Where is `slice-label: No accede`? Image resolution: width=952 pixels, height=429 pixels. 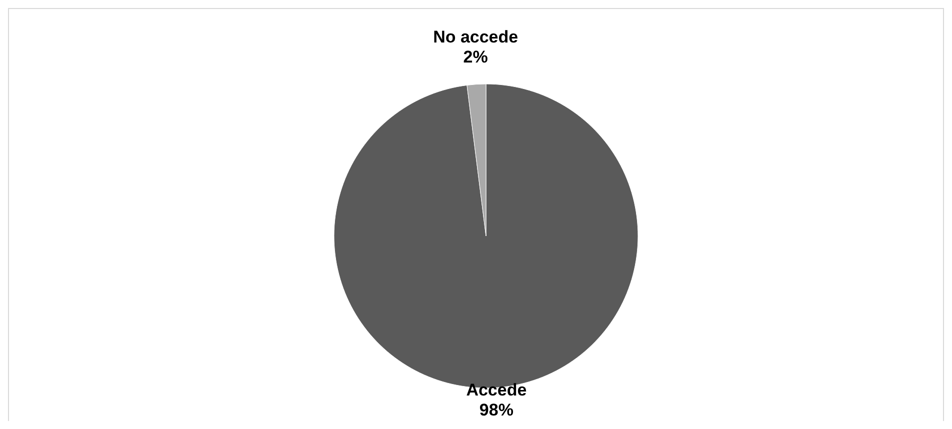 slice-label: No accede is located at coordinates (475, 36).